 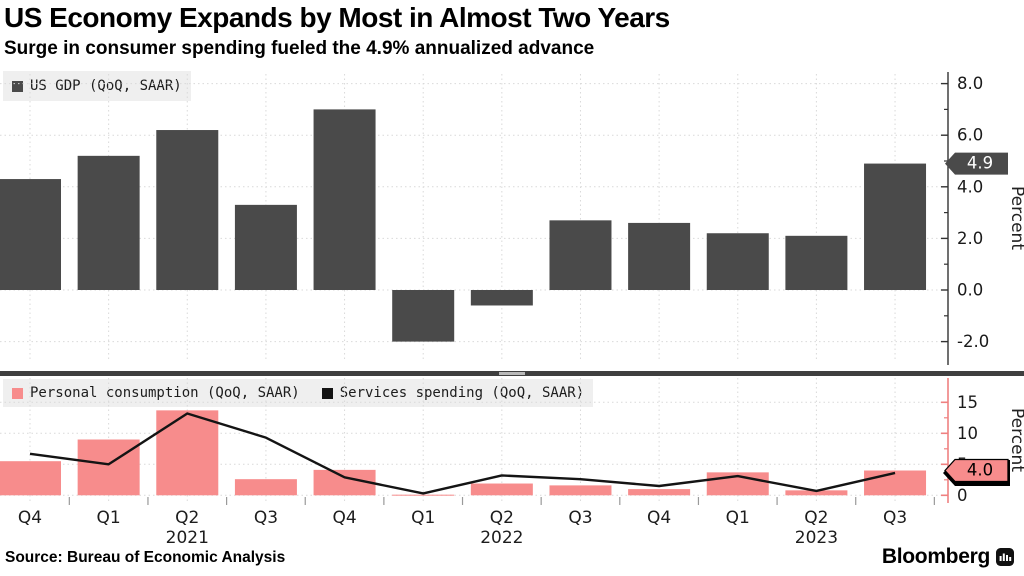 I want to click on personal-consumption-swatch-icon, so click(x=17, y=393).